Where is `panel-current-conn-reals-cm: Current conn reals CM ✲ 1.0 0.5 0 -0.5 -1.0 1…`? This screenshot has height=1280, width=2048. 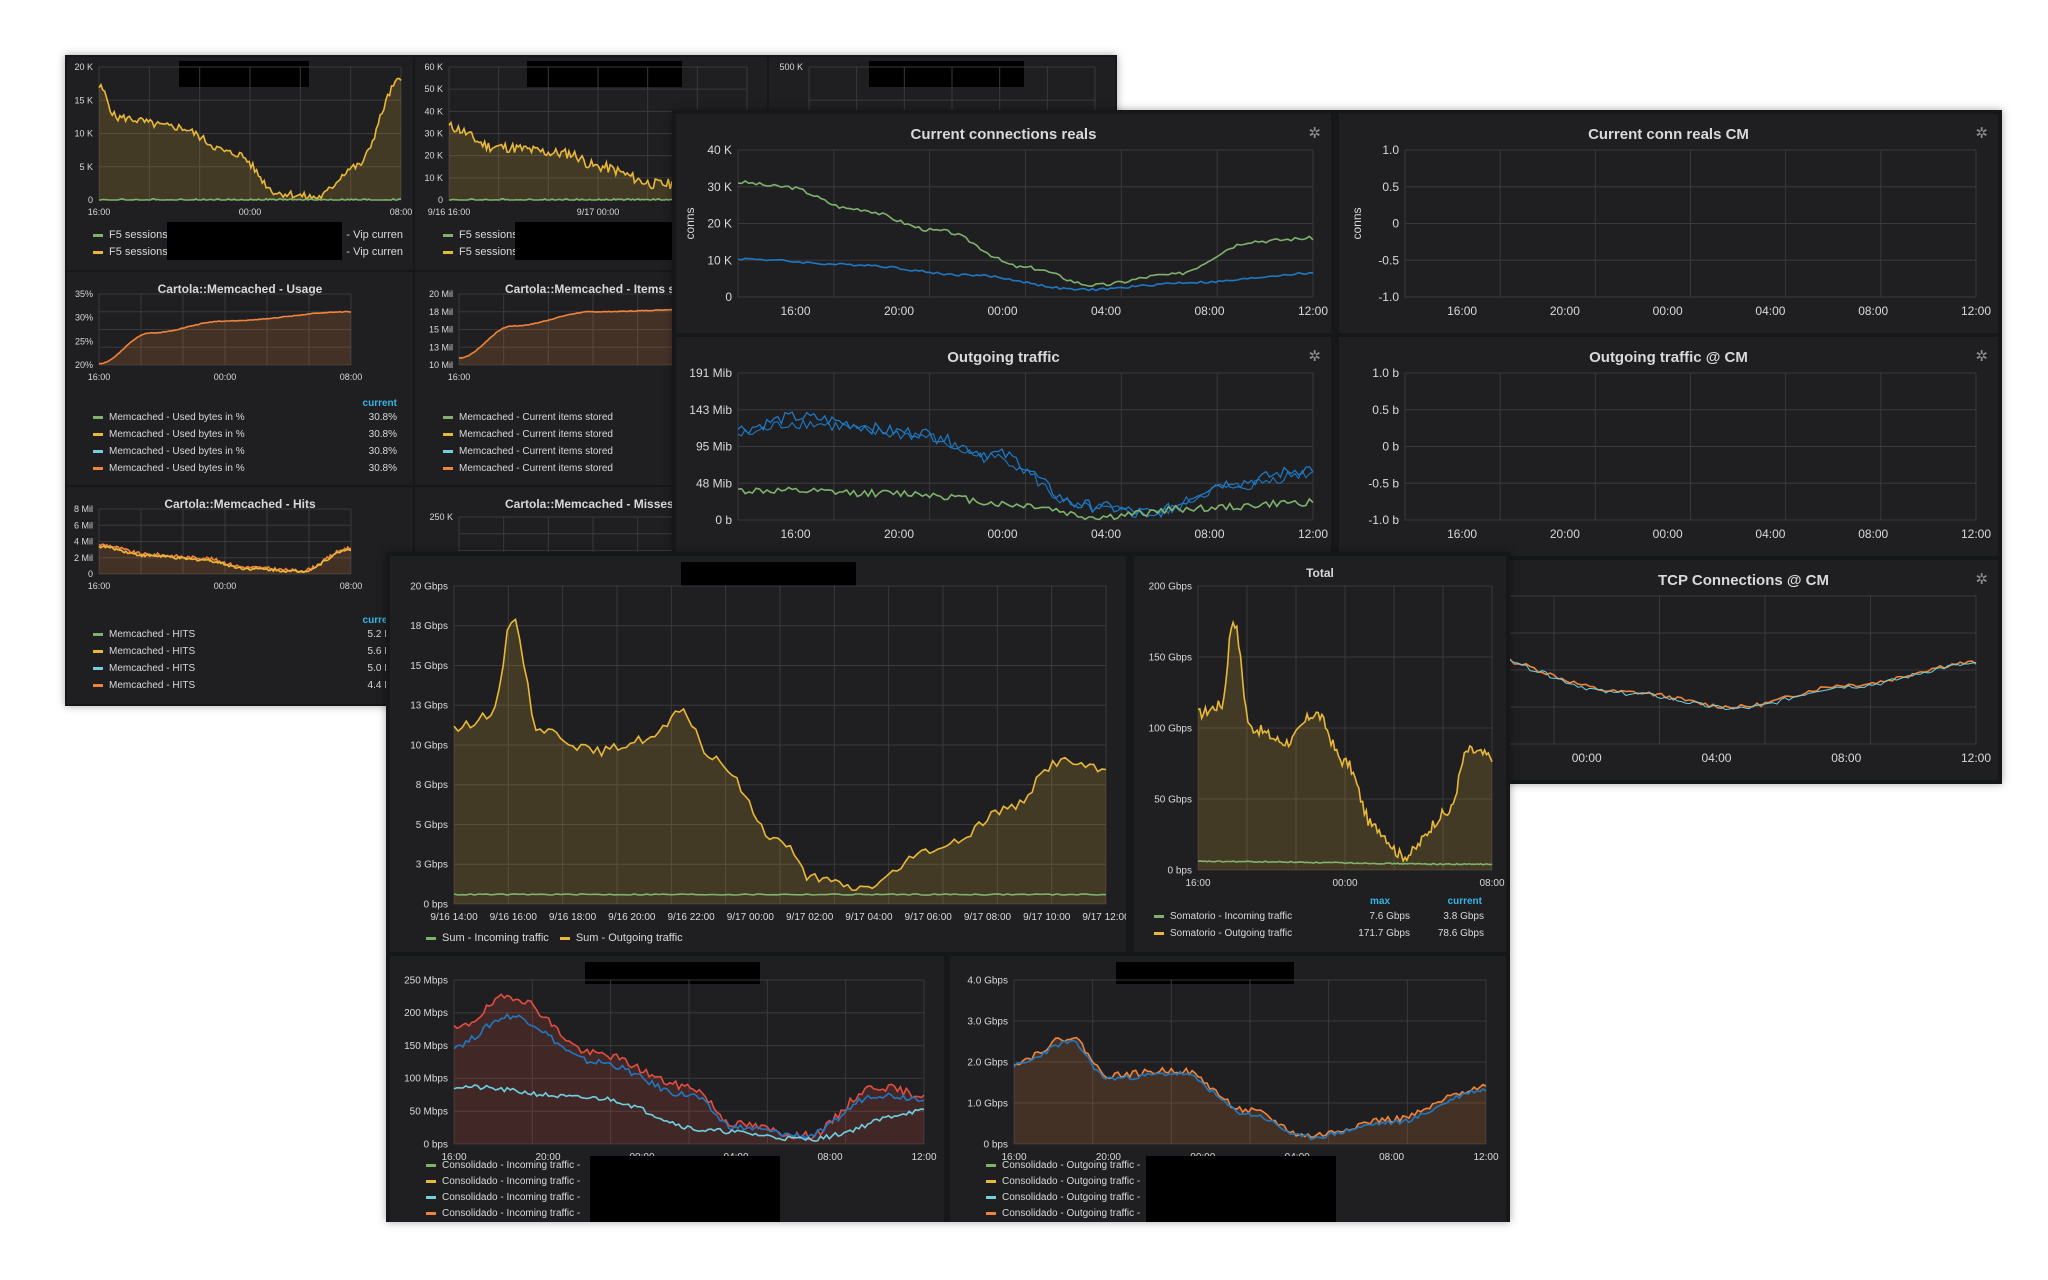
panel-current-conn-reals-cm: Current conn reals CM ✲ 1.0 0.5 0 -0.5 -1.0 1… is located at coordinates (1668, 223).